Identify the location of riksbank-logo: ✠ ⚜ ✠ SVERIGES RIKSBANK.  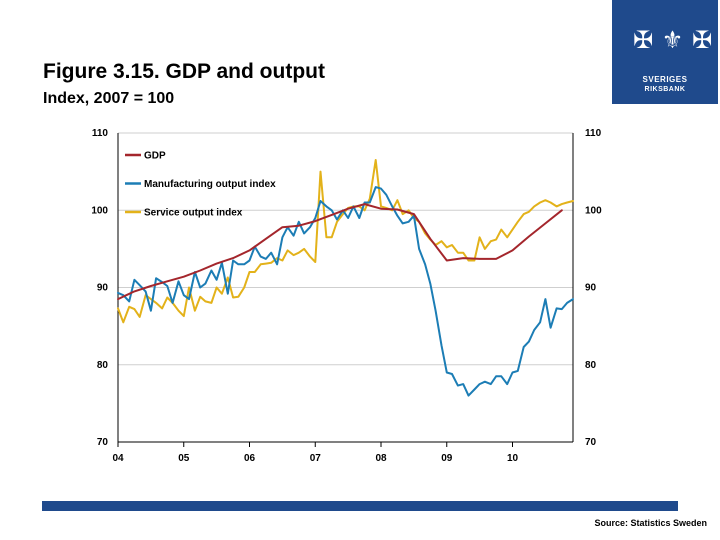
(665, 52).